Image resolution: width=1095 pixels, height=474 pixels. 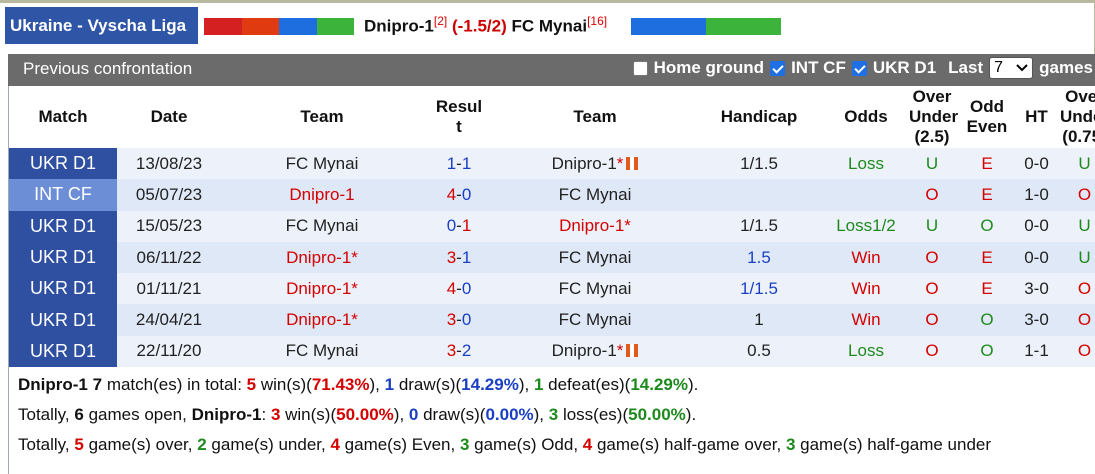 What do you see at coordinates (440, 21) in the screenshot?
I see `home-team-rank: [2]` at bounding box center [440, 21].